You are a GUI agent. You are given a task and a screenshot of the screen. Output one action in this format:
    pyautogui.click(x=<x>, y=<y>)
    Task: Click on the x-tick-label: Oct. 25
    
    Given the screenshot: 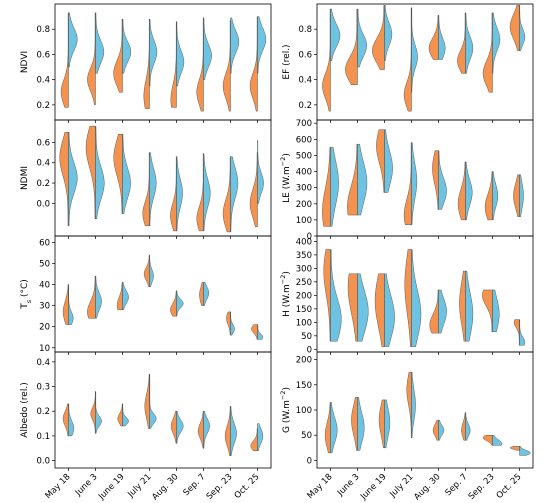 What is the action you would take?
    pyautogui.click(x=509, y=486)
    